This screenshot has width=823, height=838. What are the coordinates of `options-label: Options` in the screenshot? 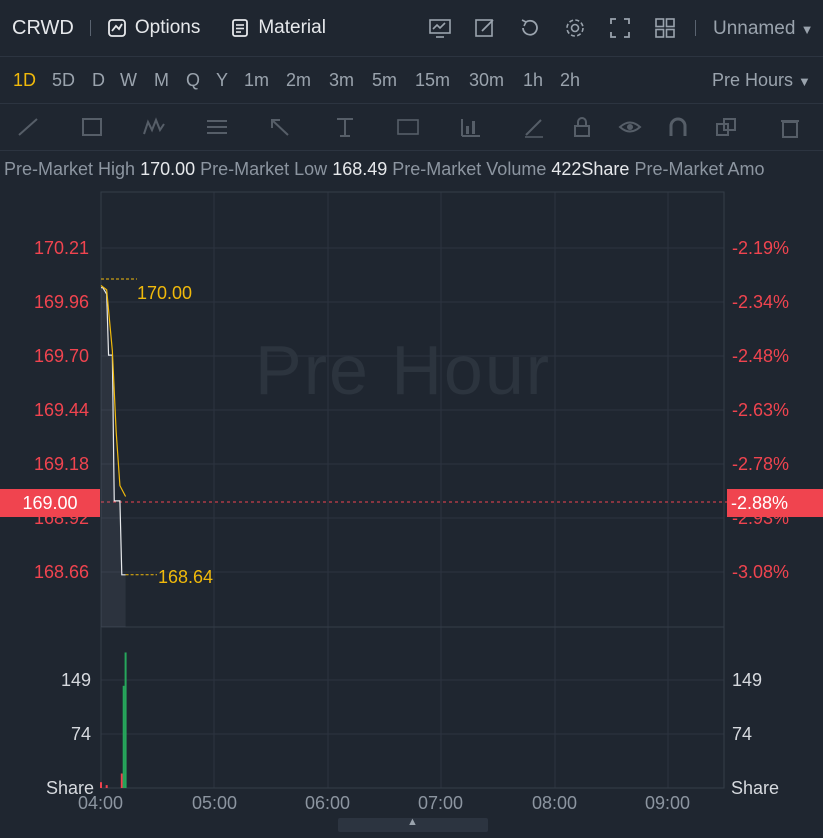 It's located at (167, 27).